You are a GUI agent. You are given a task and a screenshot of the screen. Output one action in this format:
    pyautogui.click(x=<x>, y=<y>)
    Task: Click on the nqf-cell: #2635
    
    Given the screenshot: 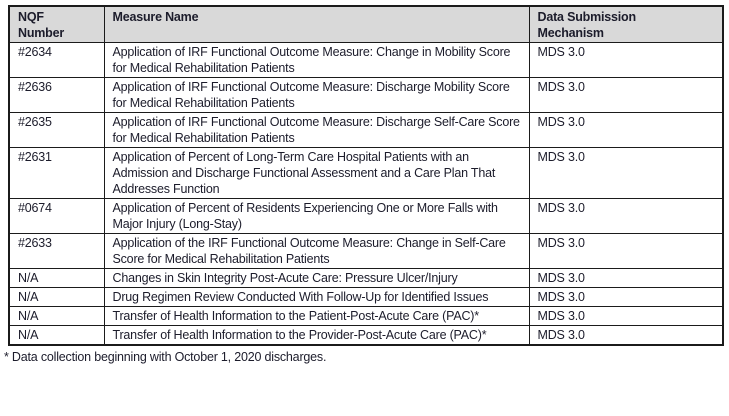 What is the action you would take?
    pyautogui.click(x=56, y=130)
    